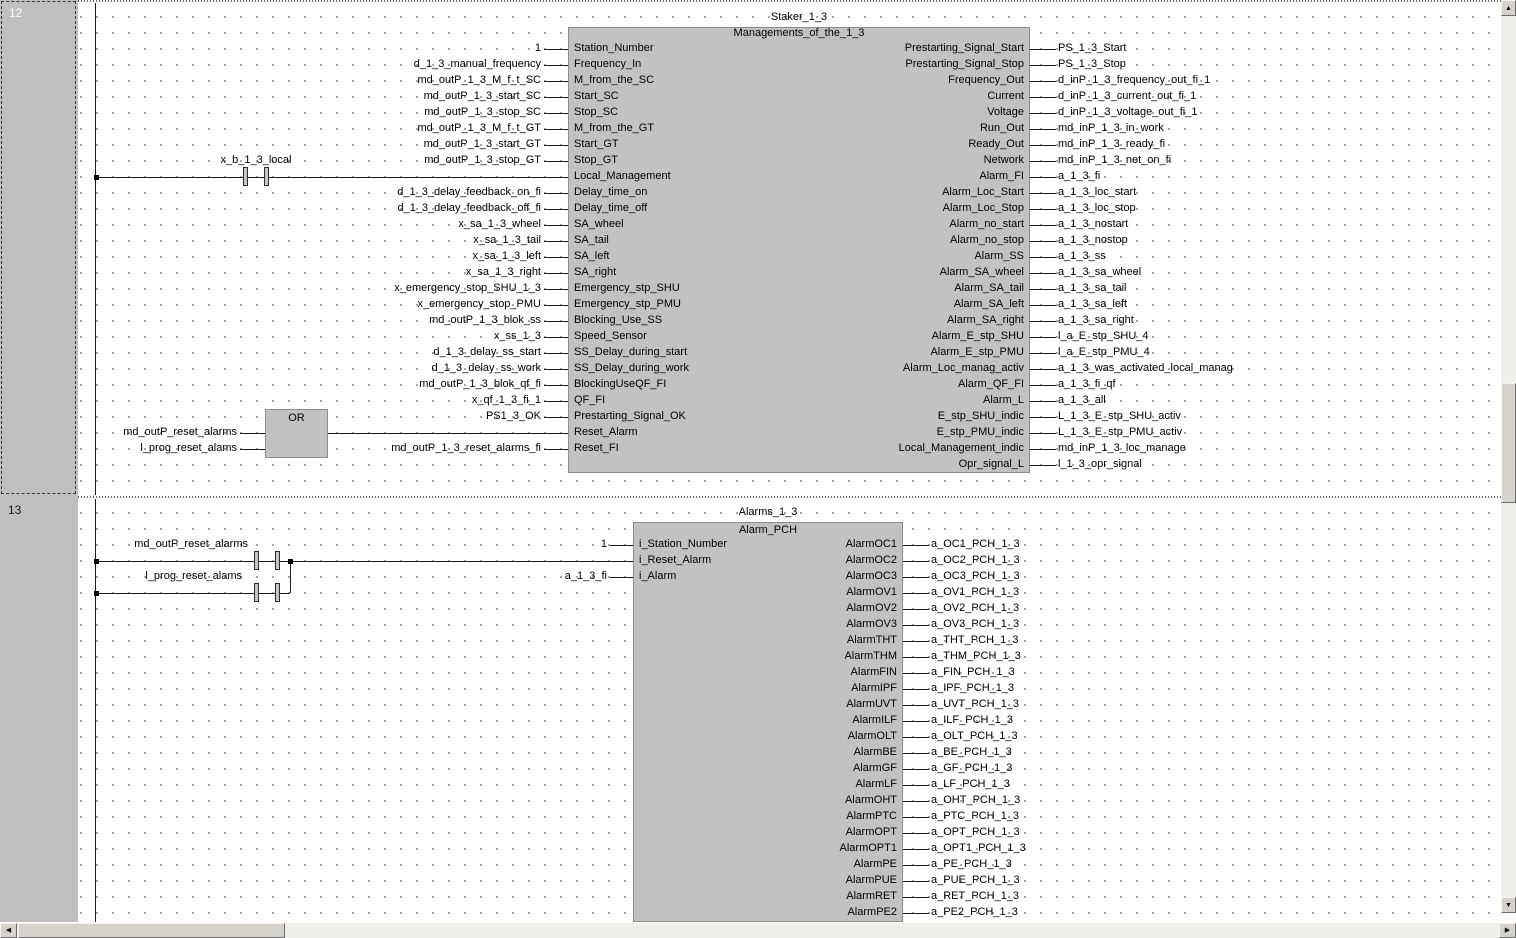 The height and width of the screenshot is (938, 1516). What do you see at coordinates (872, 912) in the screenshot?
I see `output-pin-label: AlarmPE2` at bounding box center [872, 912].